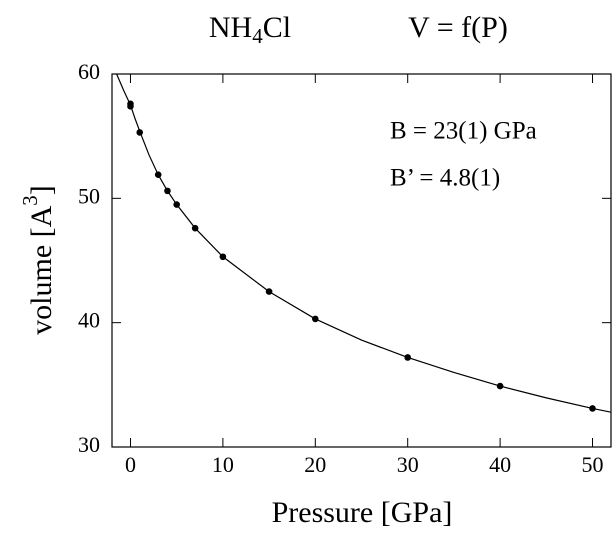 The height and width of the screenshot is (535, 613). Describe the element at coordinates (89, 320) in the screenshot. I see `y-tick-label: 40` at that location.